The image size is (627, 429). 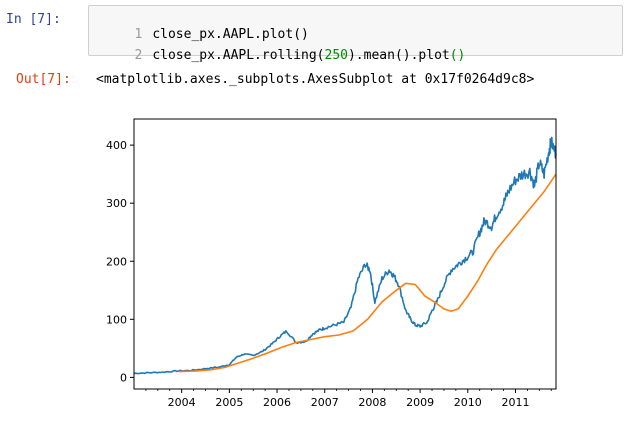 What do you see at coordinates (336, 55) in the screenshot?
I see `code-number: 250` at bounding box center [336, 55].